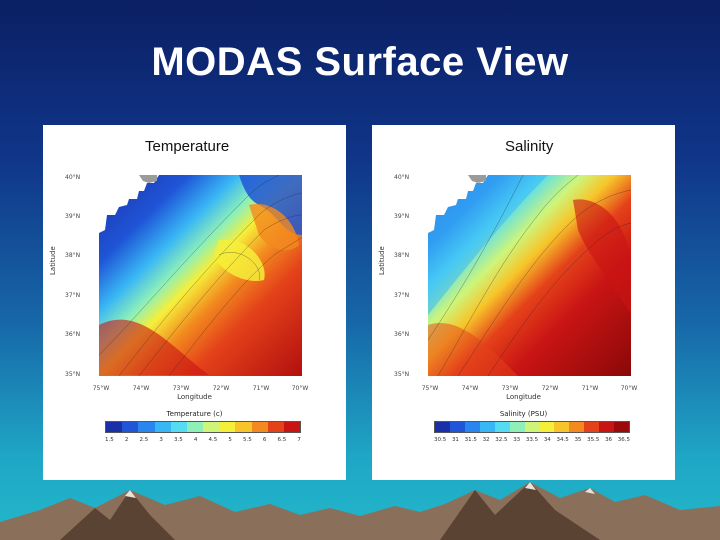 Image resolution: width=720 pixels, height=540 pixels. What do you see at coordinates (593, 440) in the screenshot?
I see `colorbar-tick: 35.5` at bounding box center [593, 440].